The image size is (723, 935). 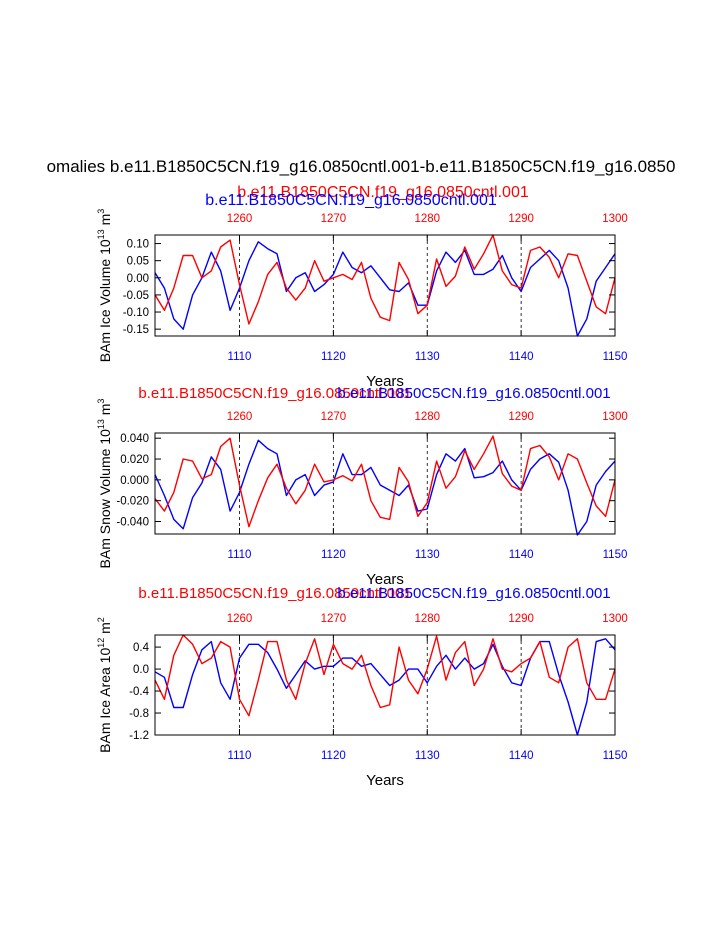 What do you see at coordinates (101, 643) in the screenshot?
I see `y-axis-title-exponent: 12` at bounding box center [101, 643].